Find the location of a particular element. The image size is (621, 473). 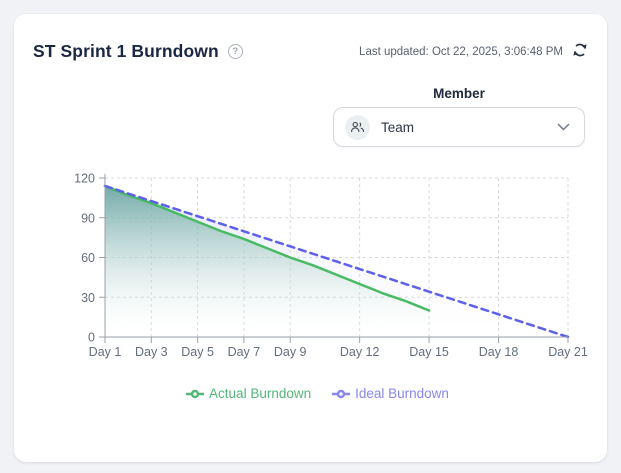

svg-text: 90 is located at coordinates (88, 218).